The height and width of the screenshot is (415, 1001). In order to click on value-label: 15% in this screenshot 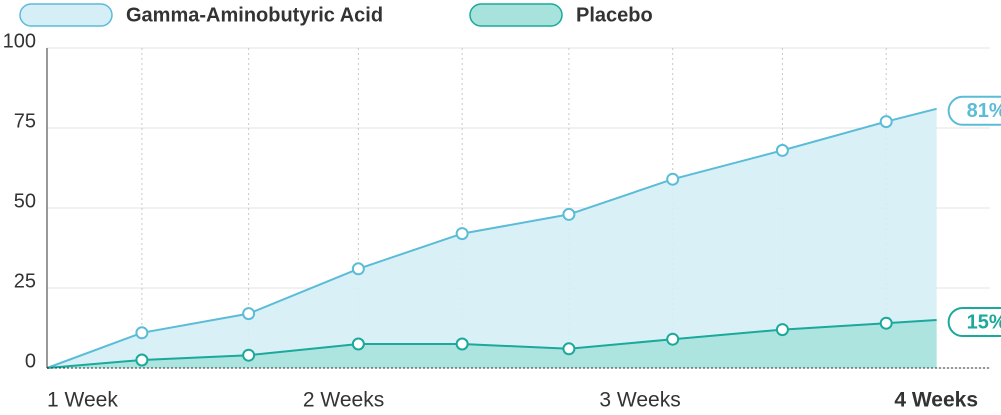, I will do `click(984, 322)`.